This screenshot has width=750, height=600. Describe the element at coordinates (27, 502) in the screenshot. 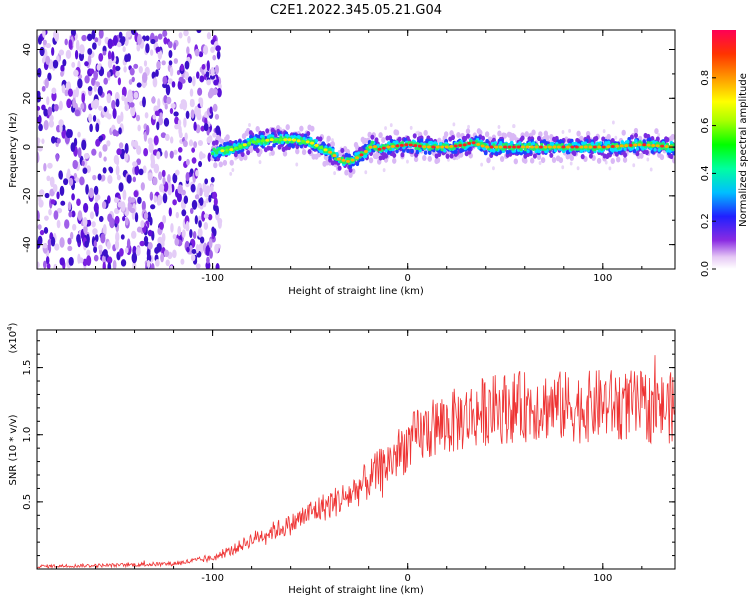

I see `bottom-y-tick-label: 0.5` at that location.